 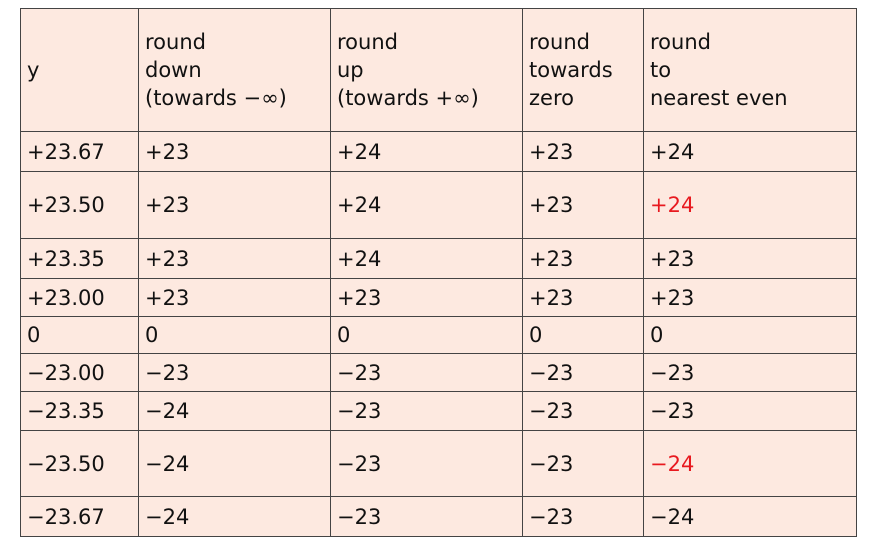 I want to click on table-row: 0 0 0 0 0, so click(x=438, y=335).